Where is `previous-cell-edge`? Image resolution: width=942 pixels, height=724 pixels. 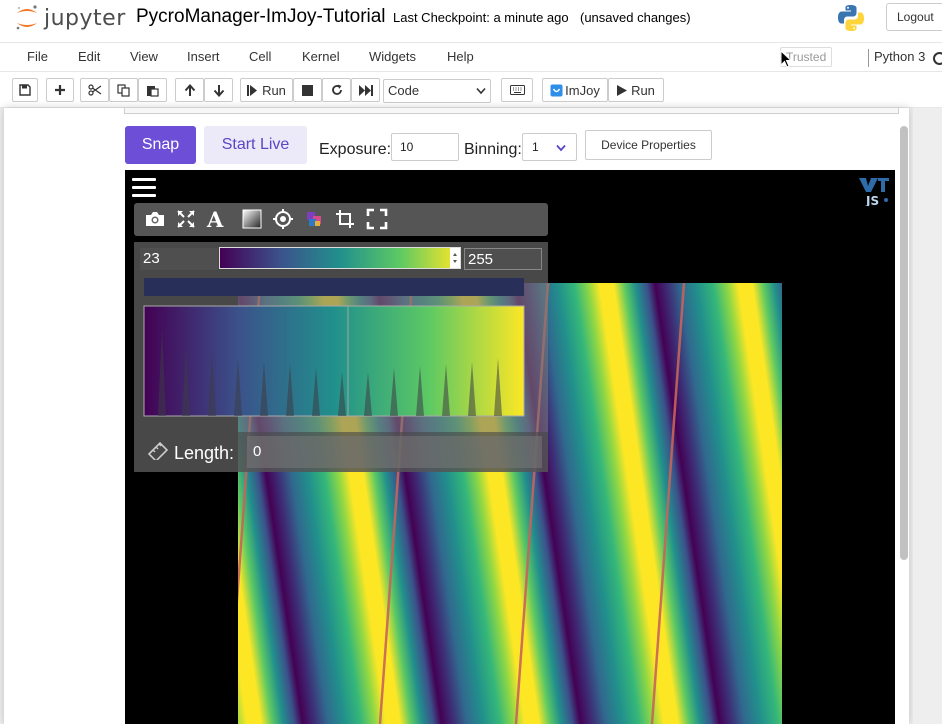
previous-cell-edge is located at coordinates (511, 111).